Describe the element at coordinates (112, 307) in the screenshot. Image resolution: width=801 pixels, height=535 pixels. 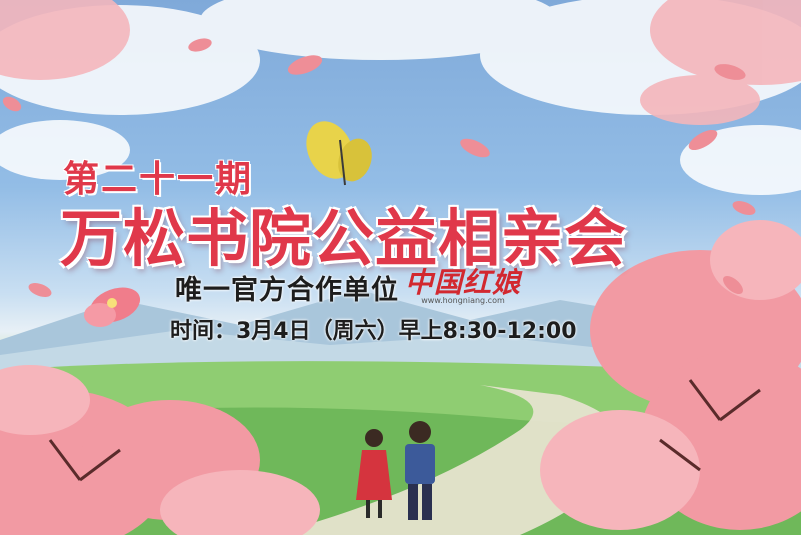
I see `flower-icon` at that location.